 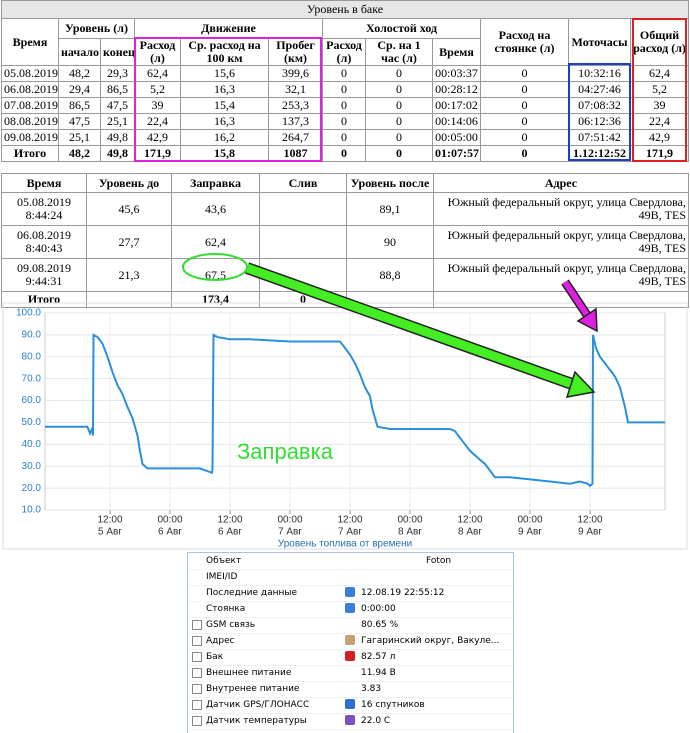 What do you see at coordinates (285, 451) in the screenshot?
I see `annotation: Заправка` at bounding box center [285, 451].